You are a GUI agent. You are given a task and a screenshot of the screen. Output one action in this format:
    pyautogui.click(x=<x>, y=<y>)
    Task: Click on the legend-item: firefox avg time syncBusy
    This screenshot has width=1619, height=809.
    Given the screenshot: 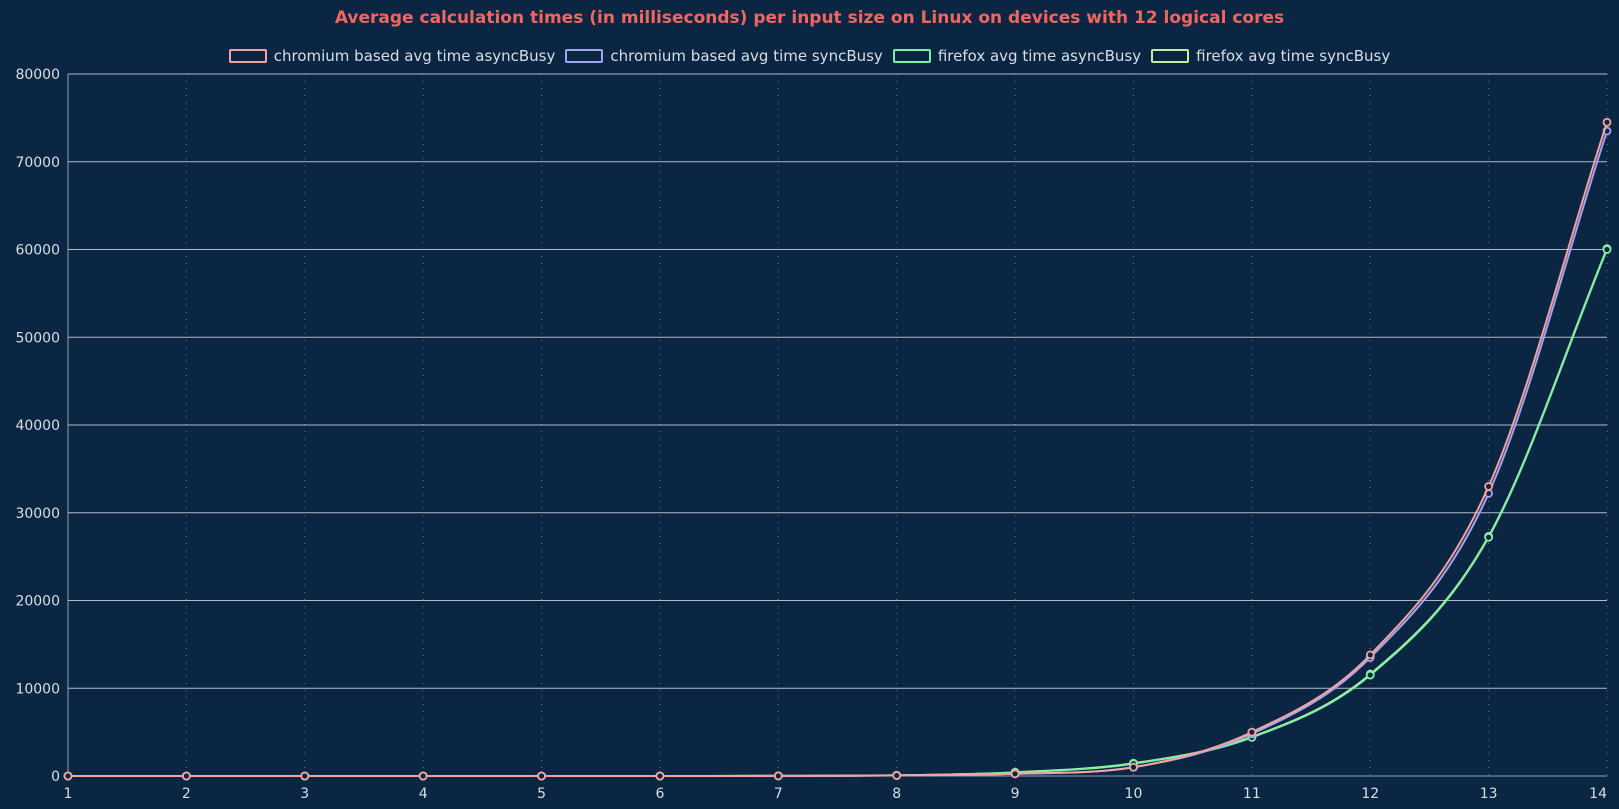 What is the action you would take?
    pyautogui.click(x=1270, y=56)
    